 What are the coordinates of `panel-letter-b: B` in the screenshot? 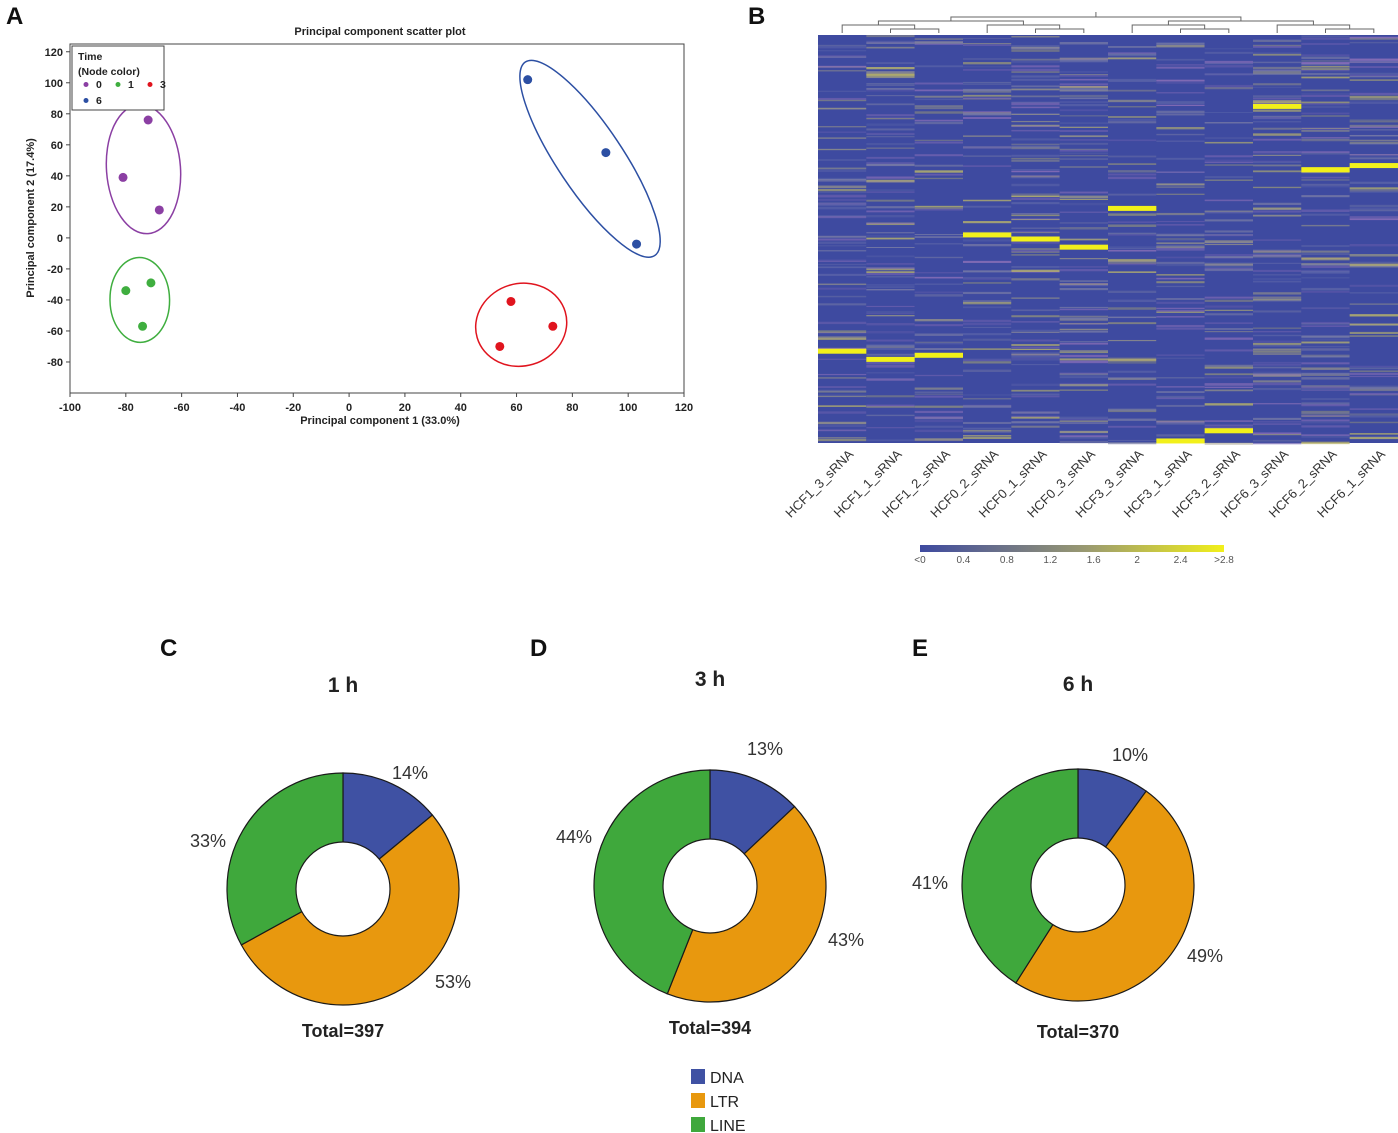 It's located at (756, 16).